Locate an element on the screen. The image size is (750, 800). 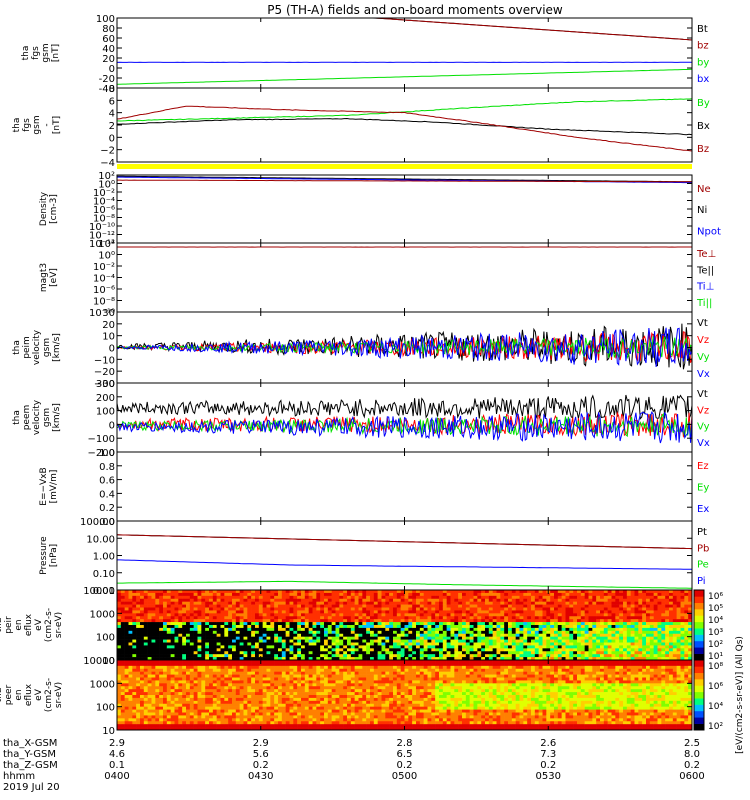
y-axis-label-line: velocity is located at coordinates (37, 347).